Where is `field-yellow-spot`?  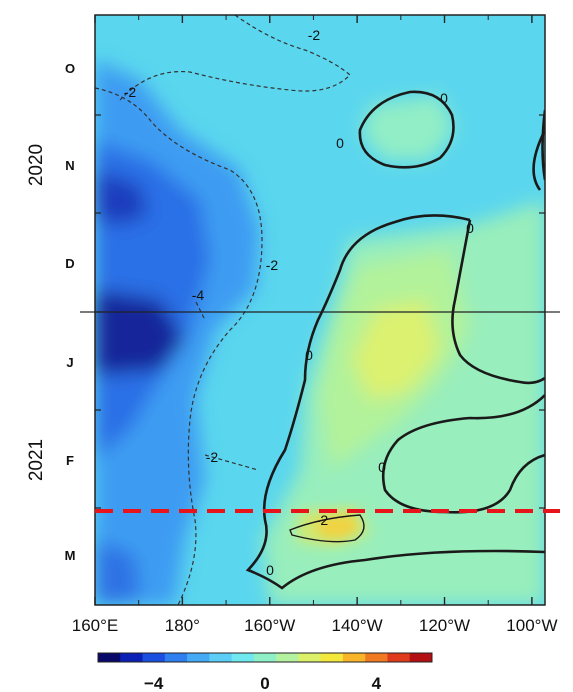
field-yellow-spot is located at coordinates (333, 526).